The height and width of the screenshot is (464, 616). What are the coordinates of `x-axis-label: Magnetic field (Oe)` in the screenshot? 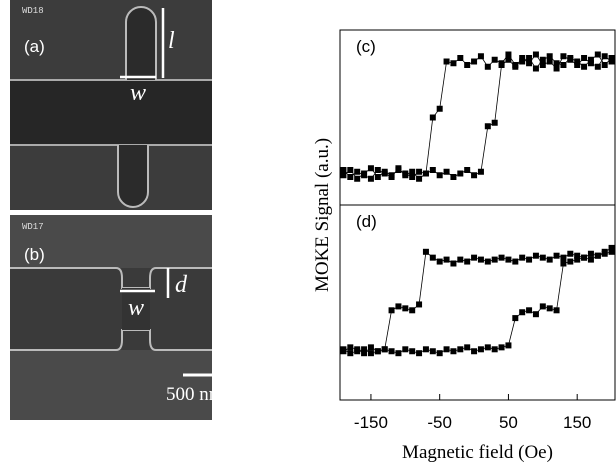 It's located at (477, 452).